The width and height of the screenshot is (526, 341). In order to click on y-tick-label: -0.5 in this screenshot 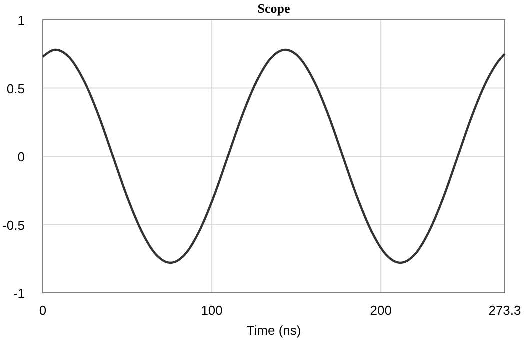, I will do `click(13, 225)`.